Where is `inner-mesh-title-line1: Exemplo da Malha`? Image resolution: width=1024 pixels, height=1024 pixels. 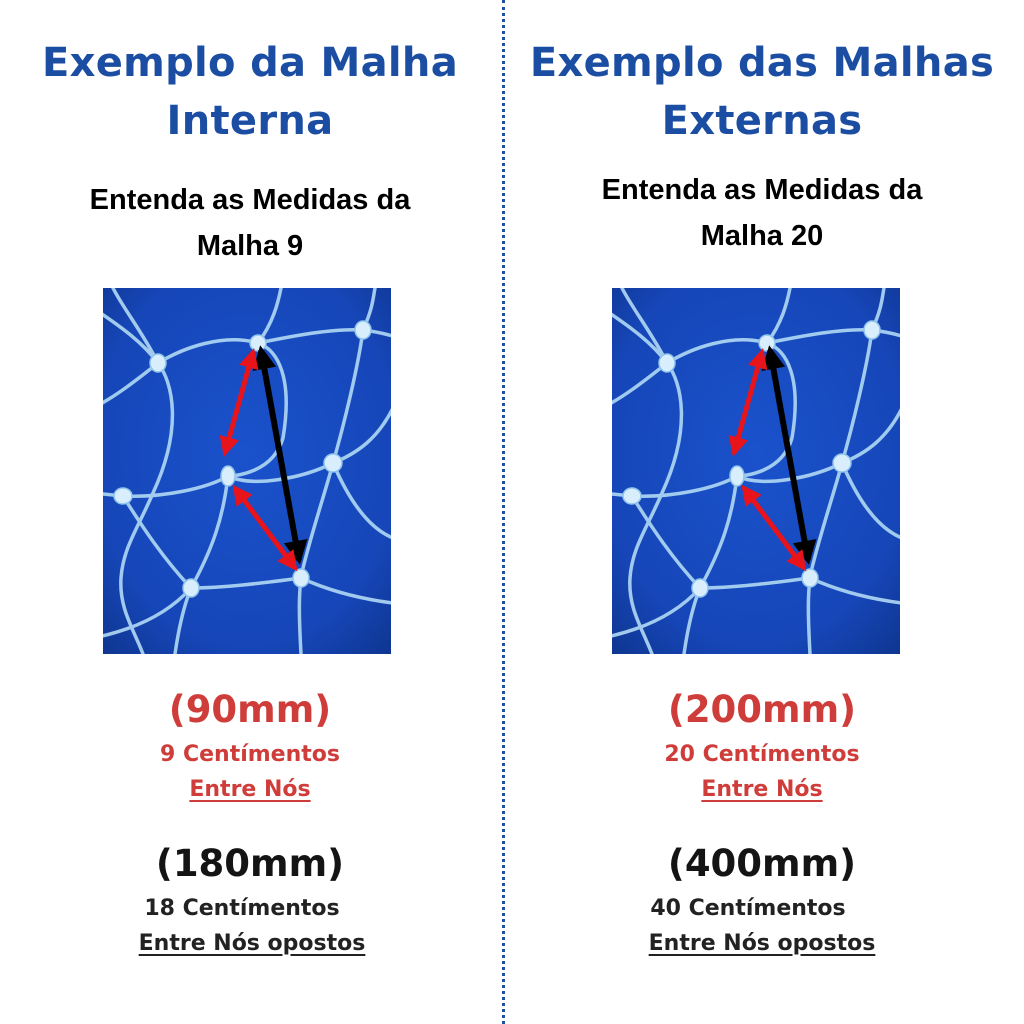
inner-mesh-title-line1: Exemplo da Malha is located at coordinates (249, 63).